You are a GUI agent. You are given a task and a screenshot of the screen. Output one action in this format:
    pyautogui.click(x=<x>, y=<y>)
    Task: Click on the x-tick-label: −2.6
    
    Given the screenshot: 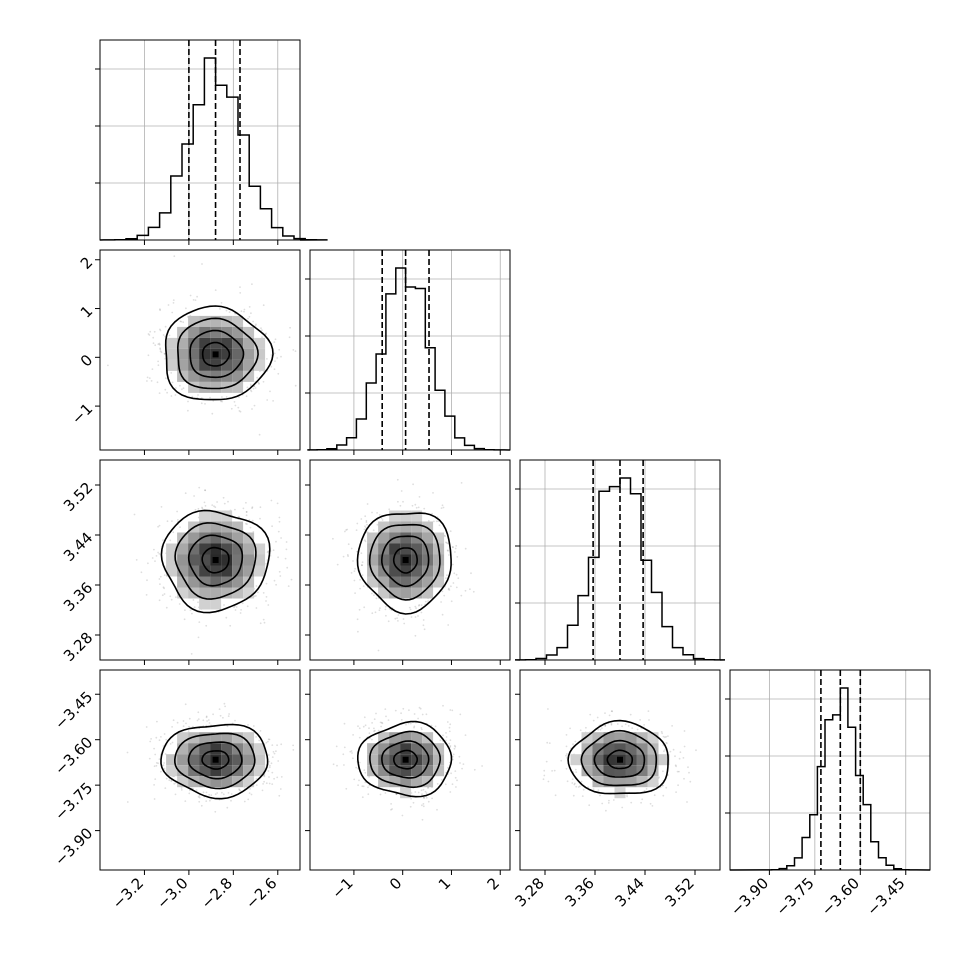 What is the action you would take?
    pyautogui.click(x=261, y=893)
    